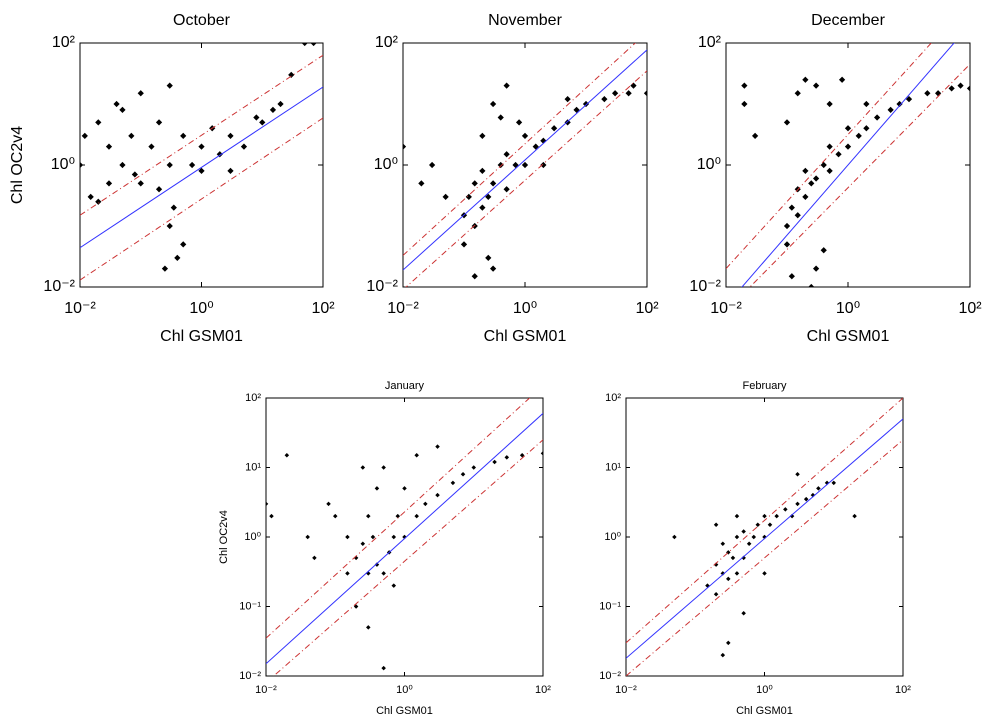 This screenshot has height=720, width=989. Describe the element at coordinates (202, 20) in the screenshot. I see `chart-title: October` at that location.